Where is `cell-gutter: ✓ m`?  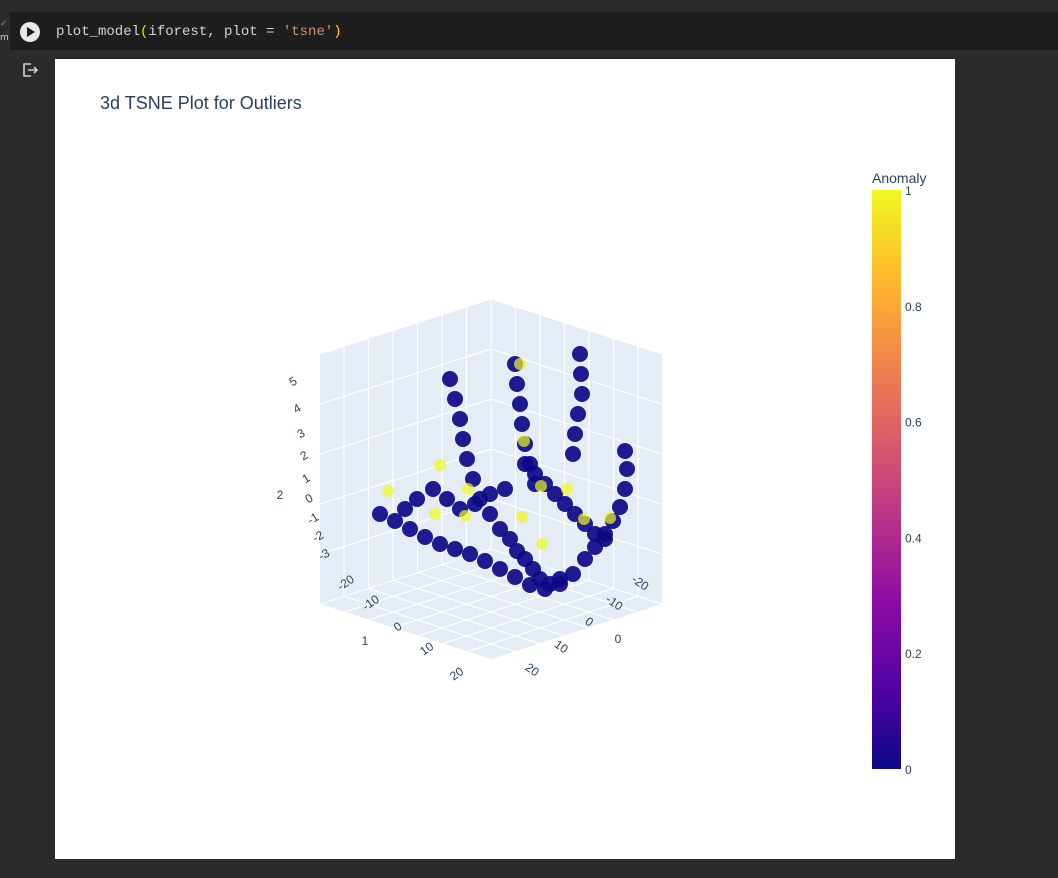
cell-gutter: ✓ m is located at coordinates (5, 32).